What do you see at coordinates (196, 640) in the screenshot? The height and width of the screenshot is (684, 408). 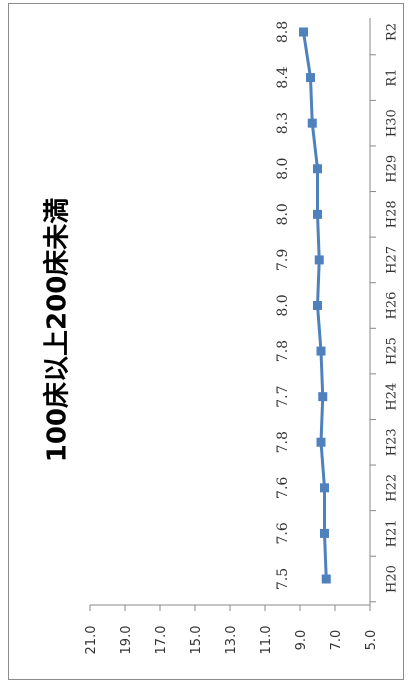 I see `value-tick-label: 15.0` at bounding box center [196, 640].